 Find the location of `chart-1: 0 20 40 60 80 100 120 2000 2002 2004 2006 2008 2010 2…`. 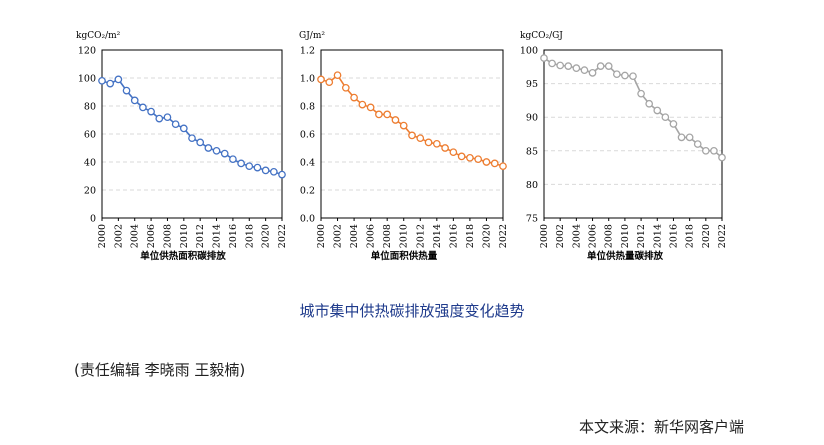

chart-1: 0 20 40 60 80 100 120 2000 2002 2004 2006 2008 2010 2… is located at coordinates (182, 146).